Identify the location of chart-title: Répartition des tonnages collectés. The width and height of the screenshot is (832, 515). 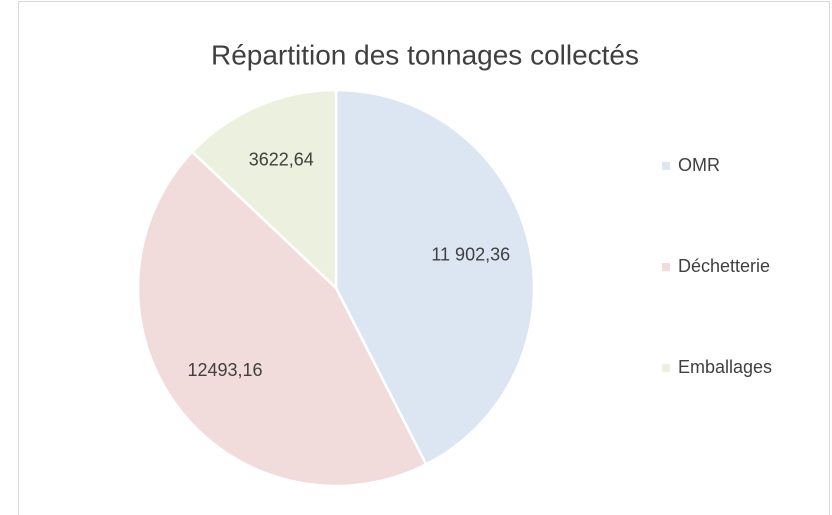
(425, 54).